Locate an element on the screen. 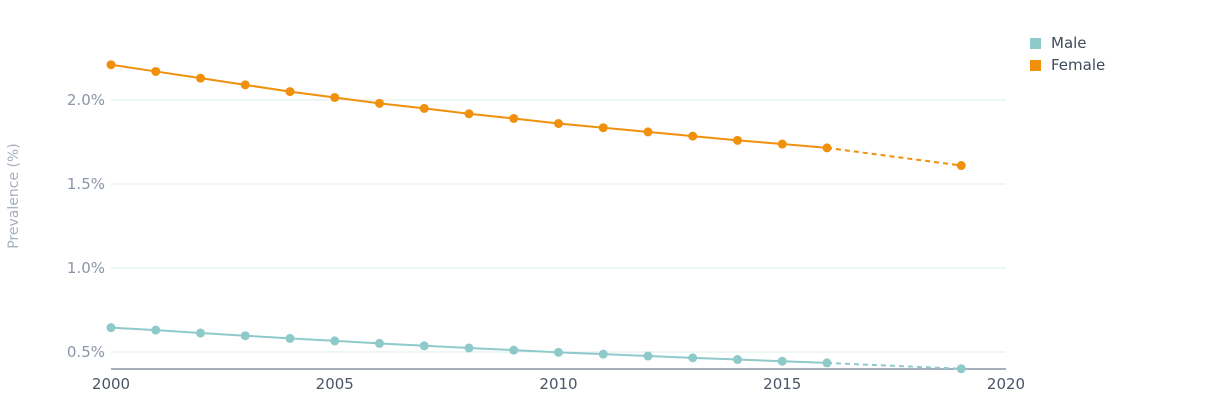  legend-swatch-male is located at coordinates (1035, 43).